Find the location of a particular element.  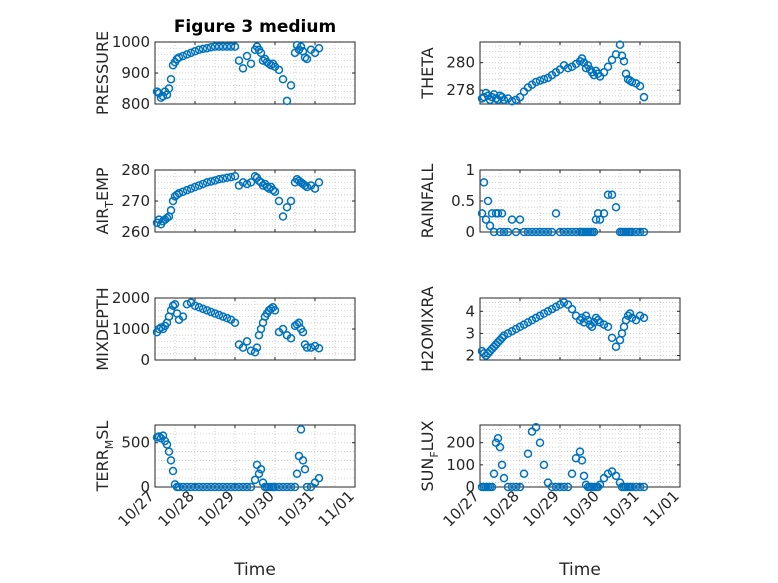

y-tick-label: 2 is located at coordinates (470, 356).